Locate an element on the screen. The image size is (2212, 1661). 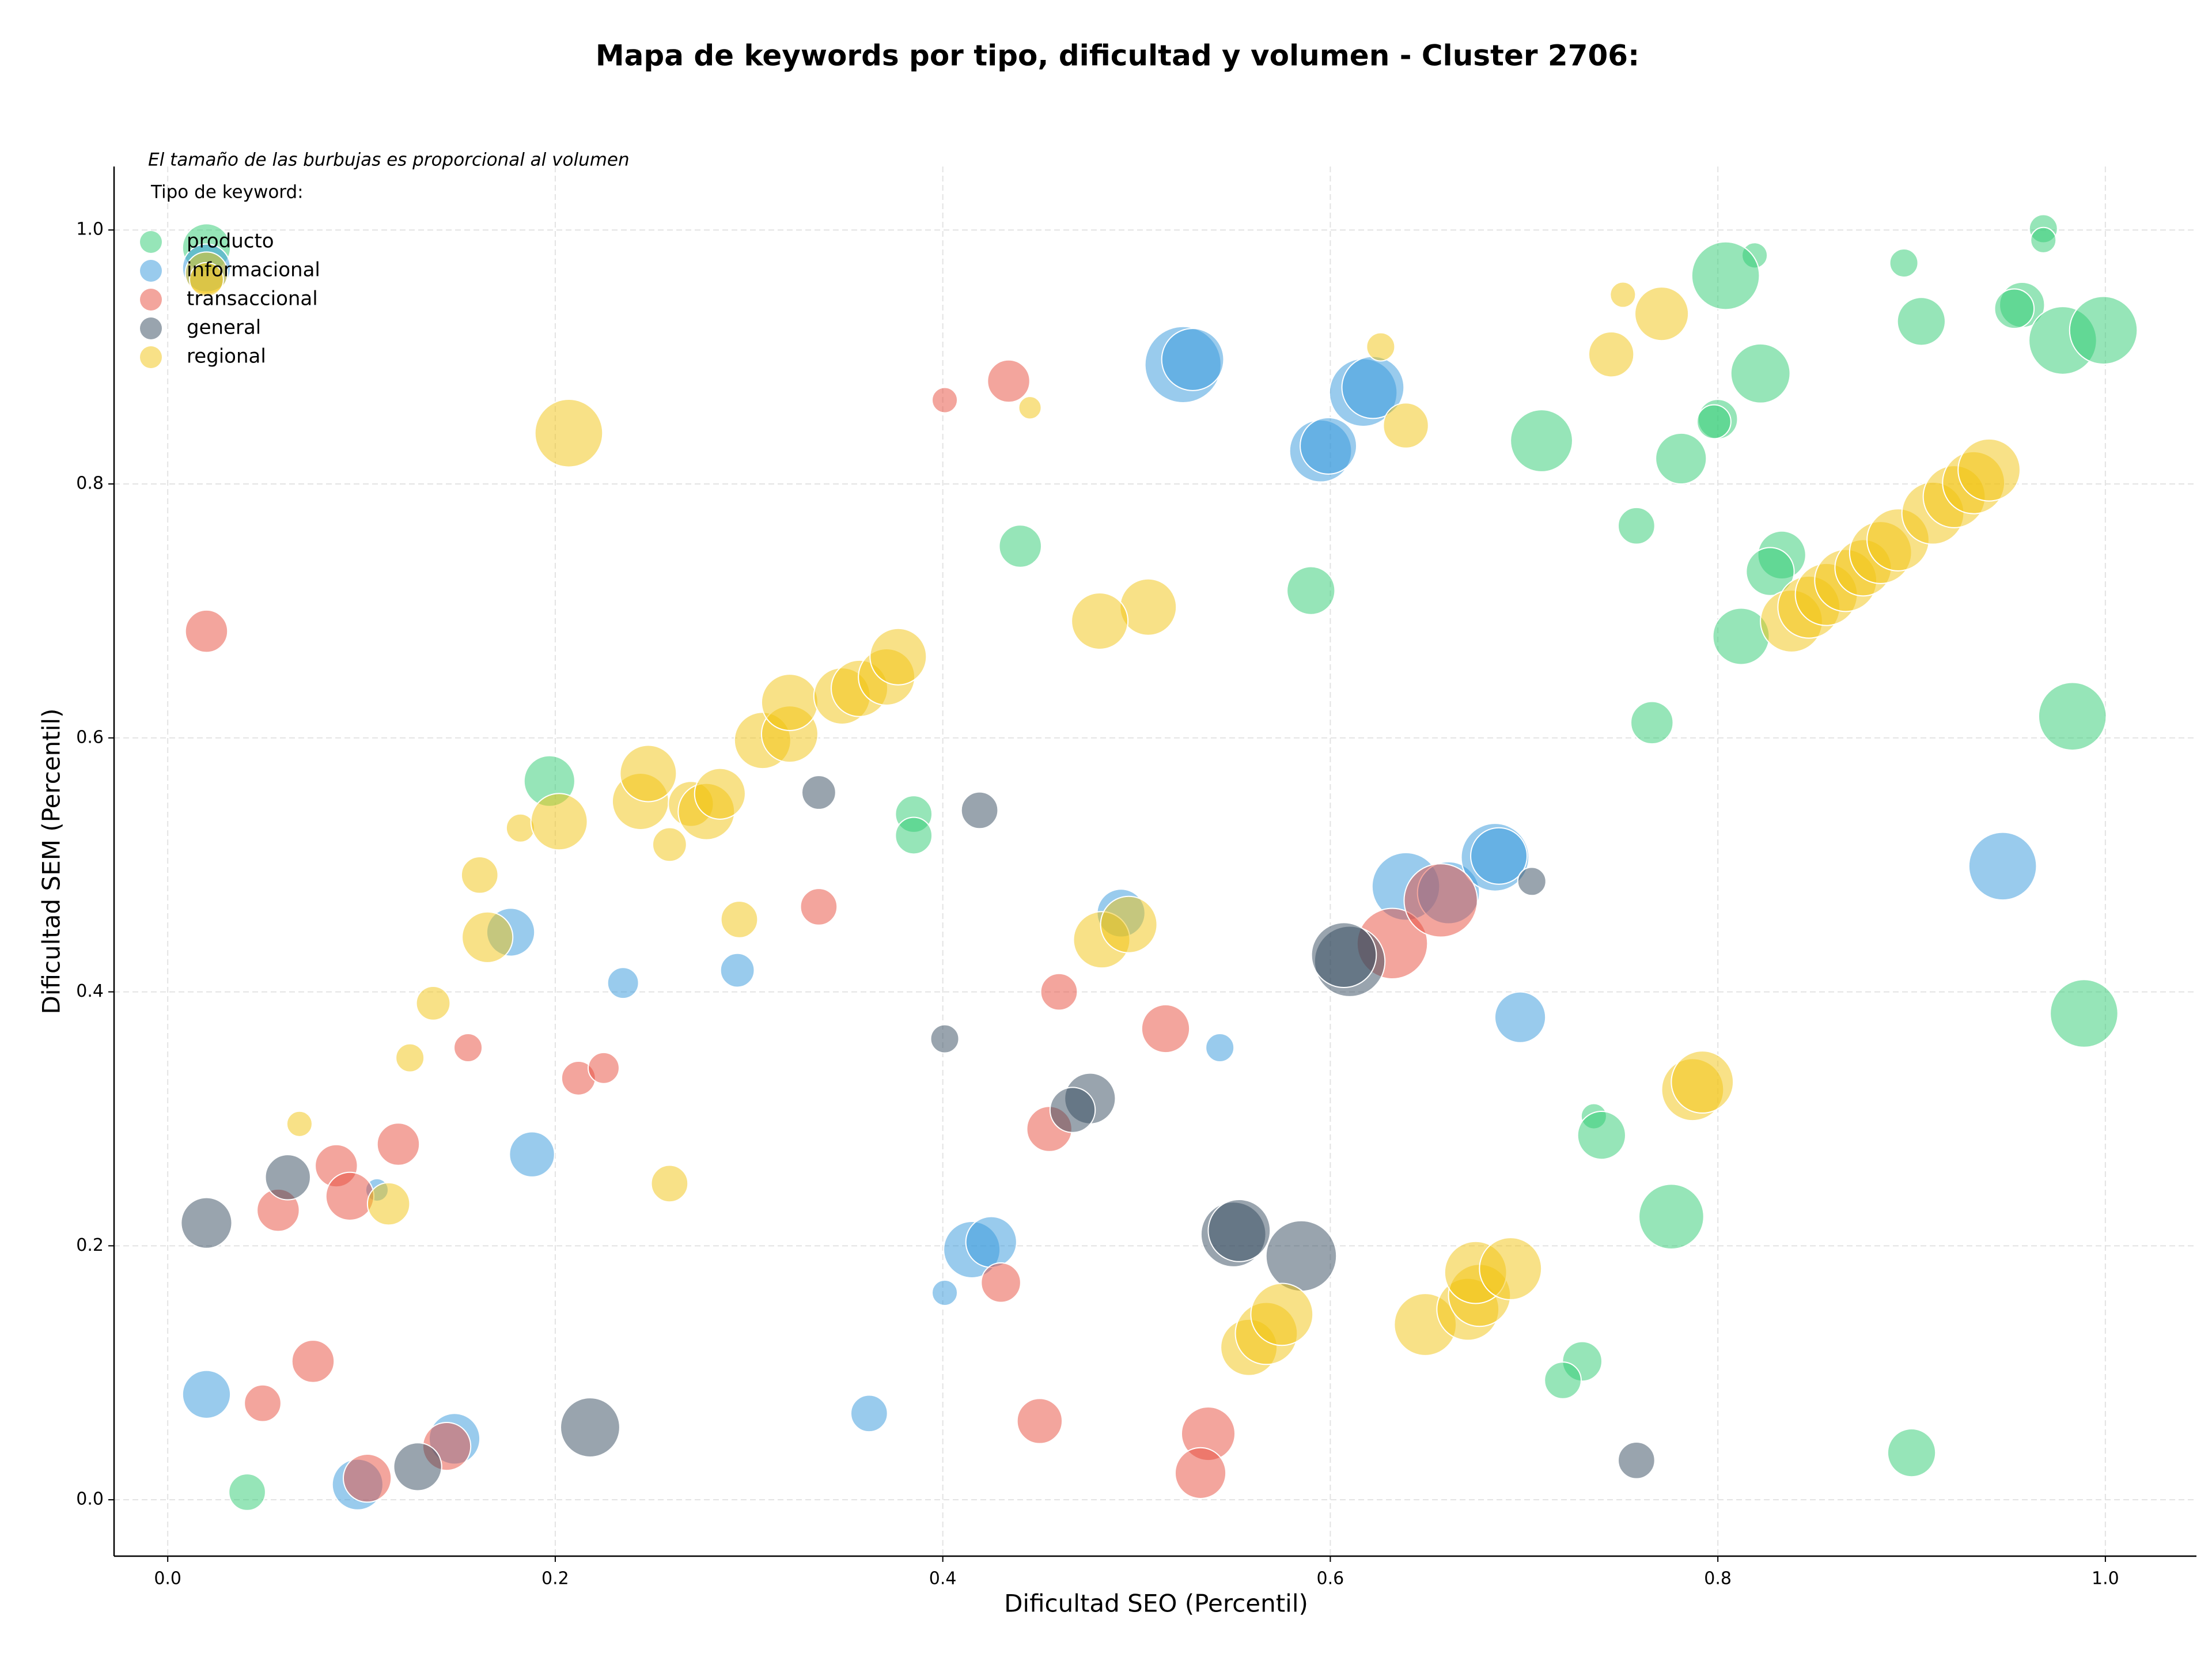
y-tick-label: 0.6 is located at coordinates (90, 737).